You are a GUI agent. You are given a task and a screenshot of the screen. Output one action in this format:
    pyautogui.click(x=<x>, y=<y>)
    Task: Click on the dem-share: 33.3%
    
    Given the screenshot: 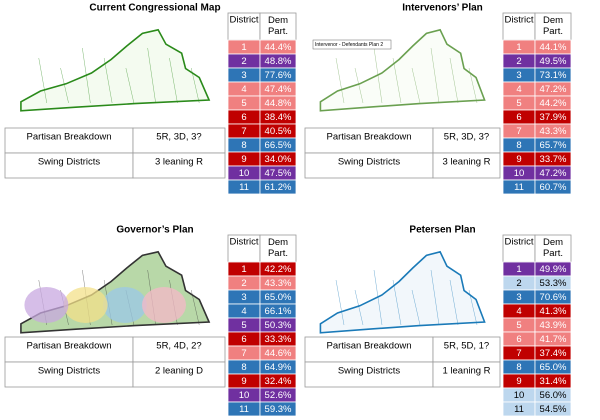 What is the action you would take?
    pyautogui.click(x=278, y=339)
    